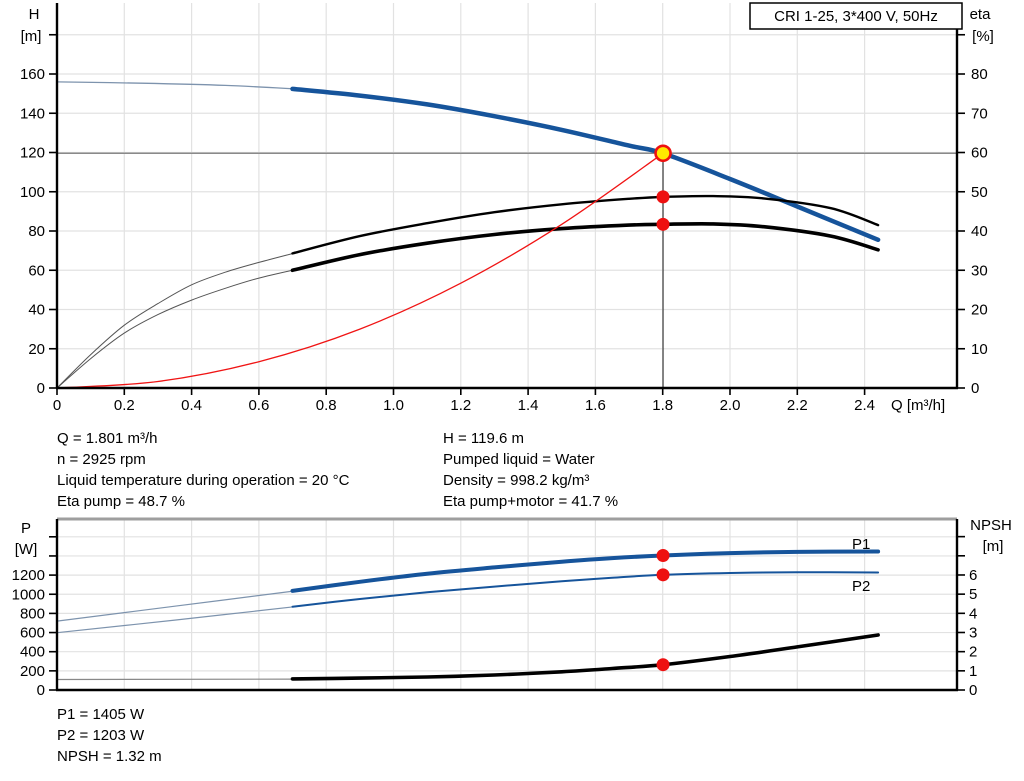 The height and width of the screenshot is (781, 1024). Describe the element at coordinates (32, 633) in the screenshot. I see `p-tick-label: 600` at that location.